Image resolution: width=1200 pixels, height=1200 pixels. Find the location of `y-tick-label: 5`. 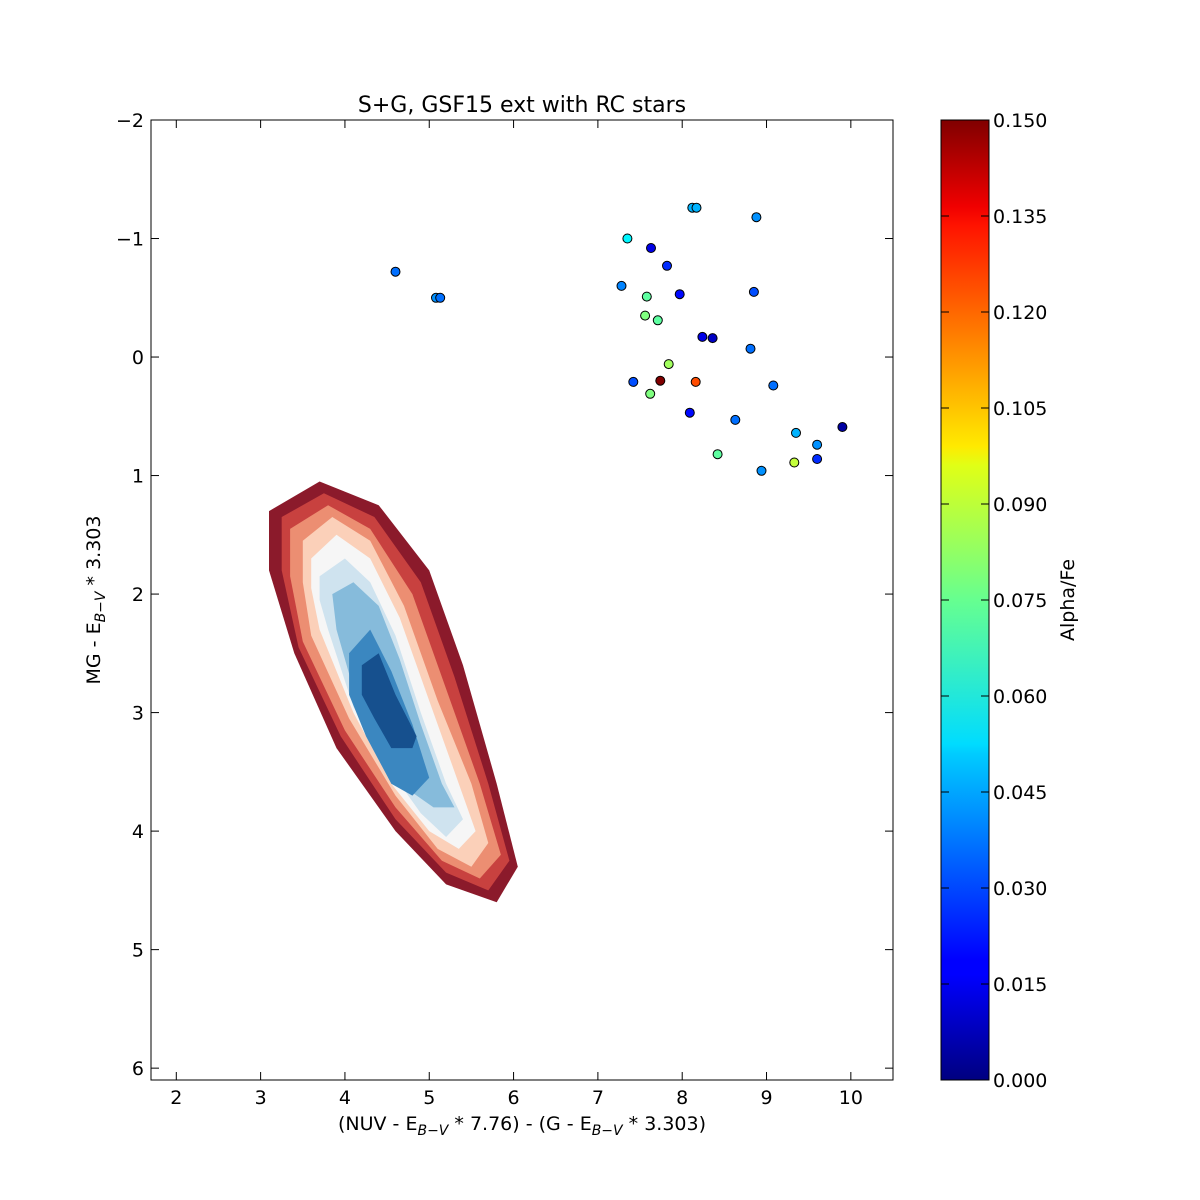

y-tick-label: 5 is located at coordinates (138, 951).